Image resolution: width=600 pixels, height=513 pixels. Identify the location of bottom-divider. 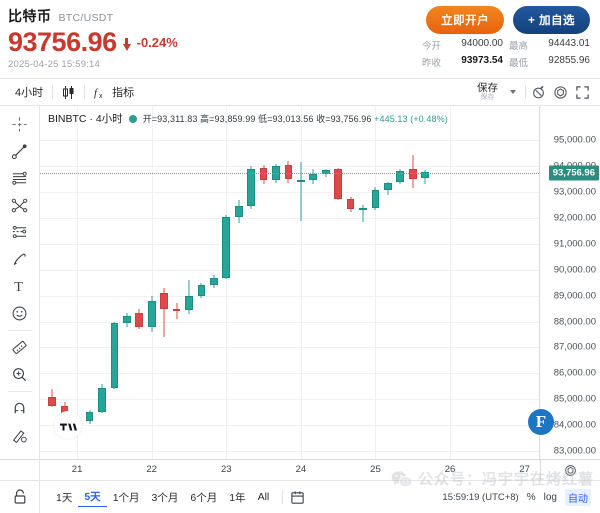
(283, 497).